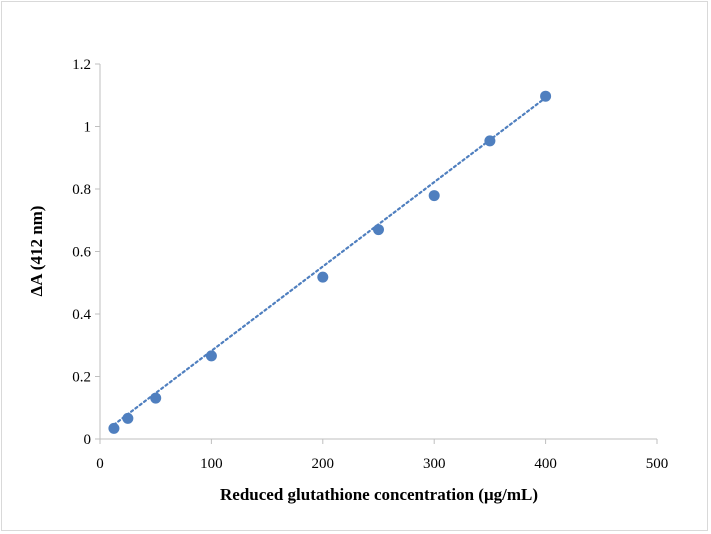 Image resolution: width=711 pixels, height=534 pixels. I want to click on y-tick-label: 0.6, so click(81, 253).